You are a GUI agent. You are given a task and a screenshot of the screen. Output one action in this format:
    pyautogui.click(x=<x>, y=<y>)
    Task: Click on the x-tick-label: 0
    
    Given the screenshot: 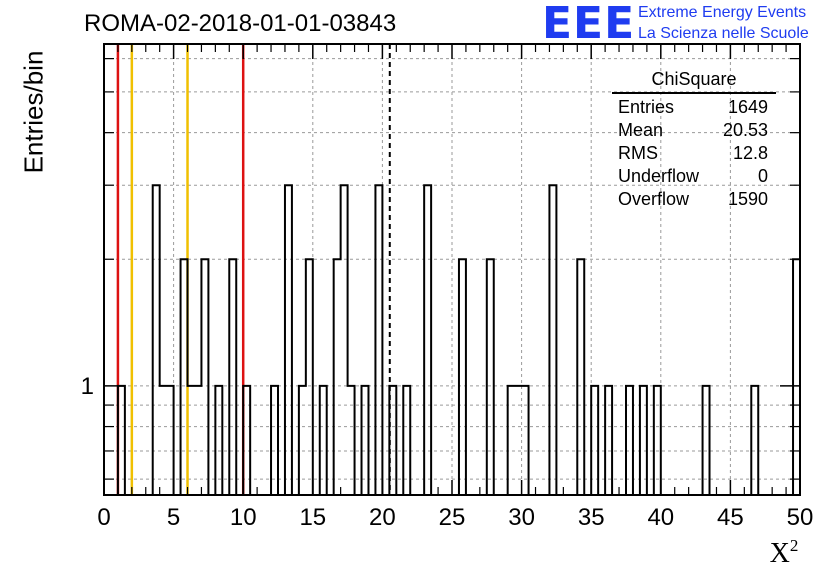 What is the action you would take?
    pyautogui.click(x=103, y=517)
    